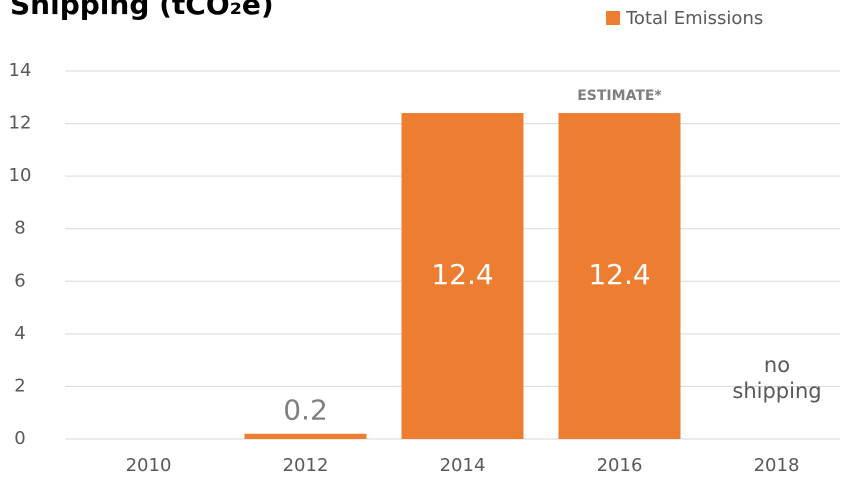  Describe the element at coordinates (19, 280) in the screenshot. I see `y-tick-label: 6` at that location.